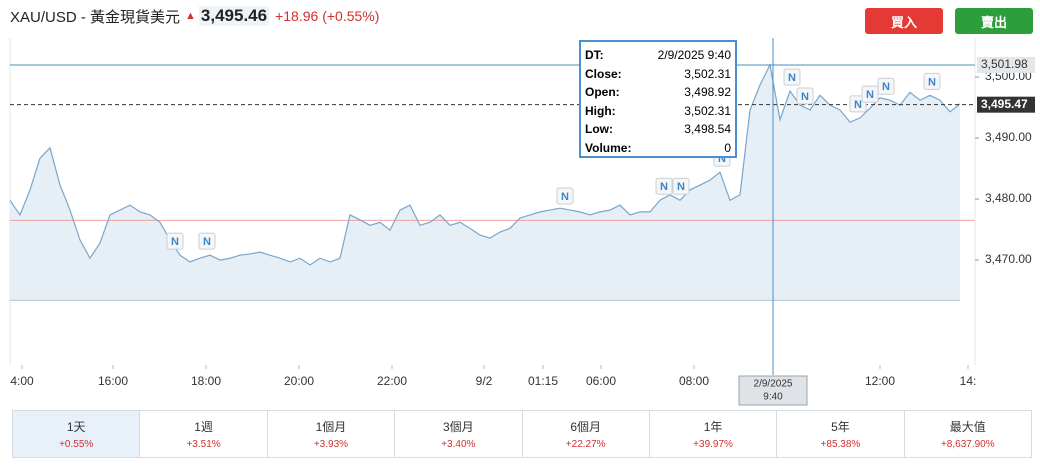 The image size is (1040, 468). What do you see at coordinates (206, 381) in the screenshot?
I see `x-tick-label: 18:00` at bounding box center [206, 381].